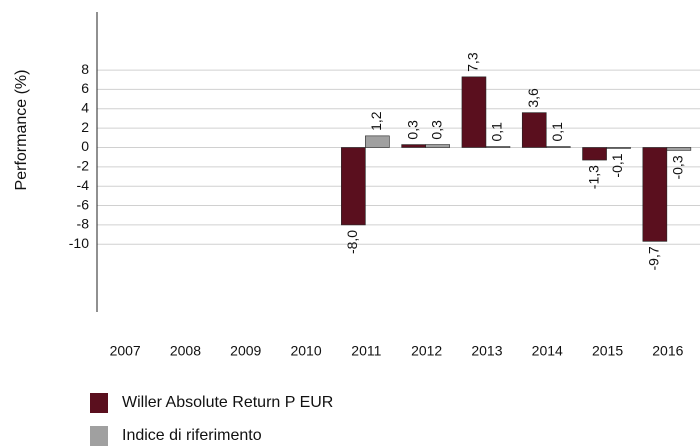 This screenshot has height=447, width=700. What do you see at coordinates (83, 204) in the screenshot?
I see `y-tick-label: -6` at bounding box center [83, 204].